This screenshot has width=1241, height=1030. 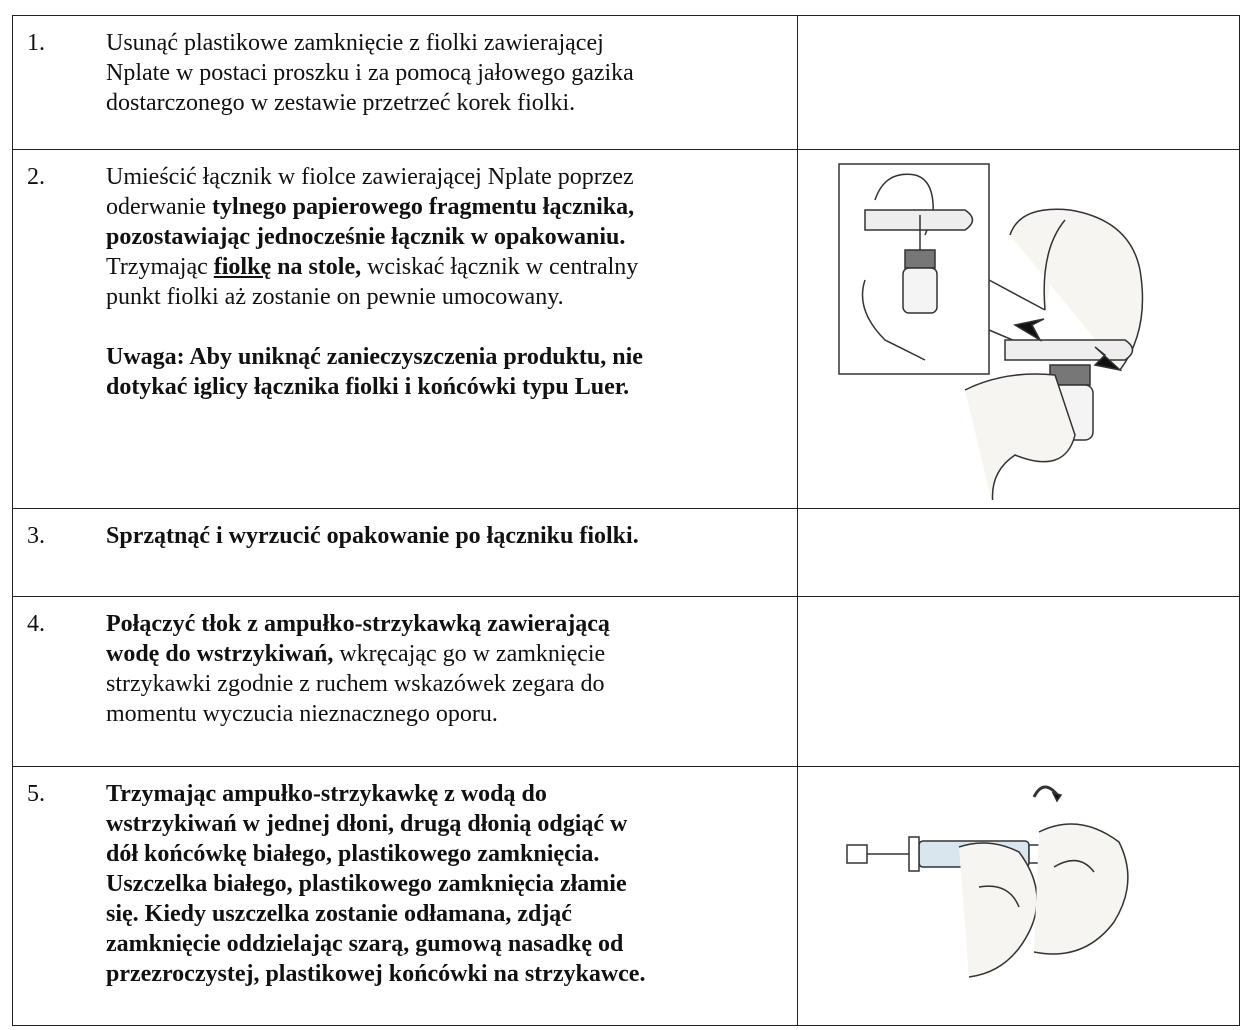 I want to click on text-run: wciskać łącznik w centralny, so click(x=500, y=267).